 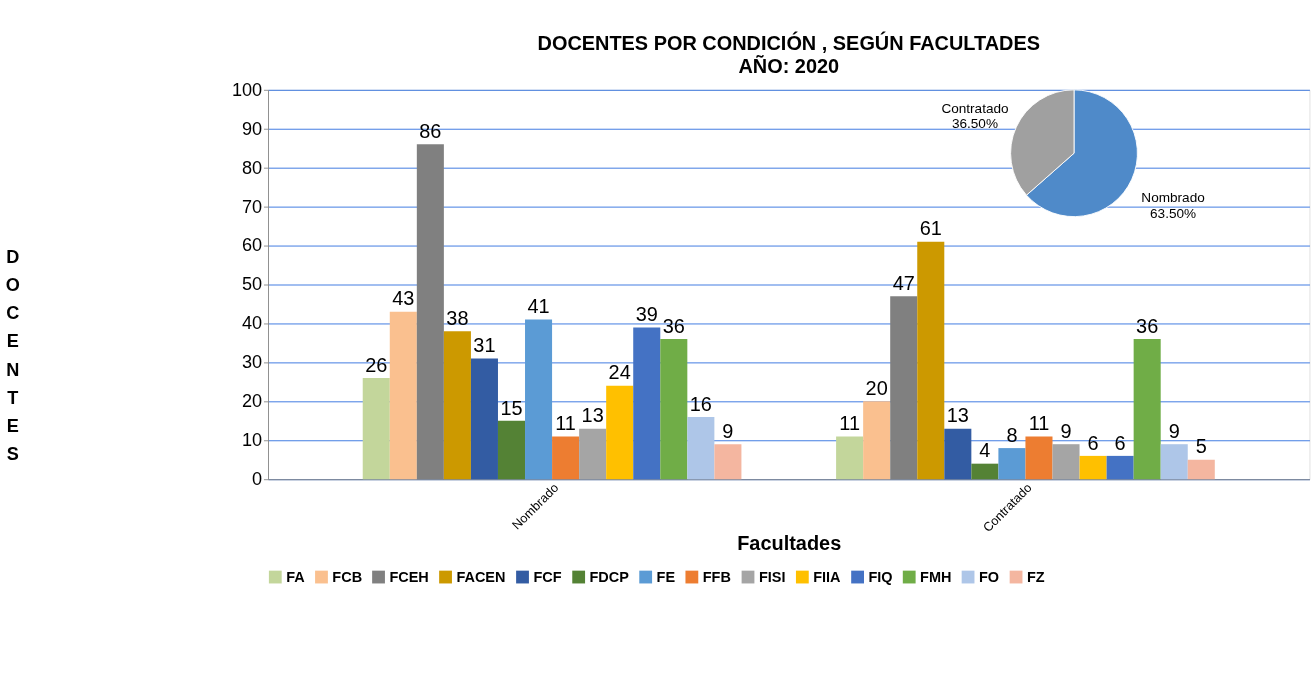 I want to click on data-label: 41, so click(x=538, y=306).